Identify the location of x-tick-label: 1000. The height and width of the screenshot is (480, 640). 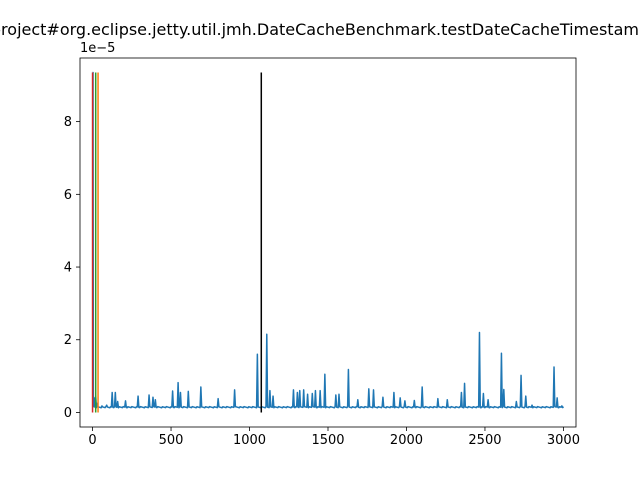
(249, 440).